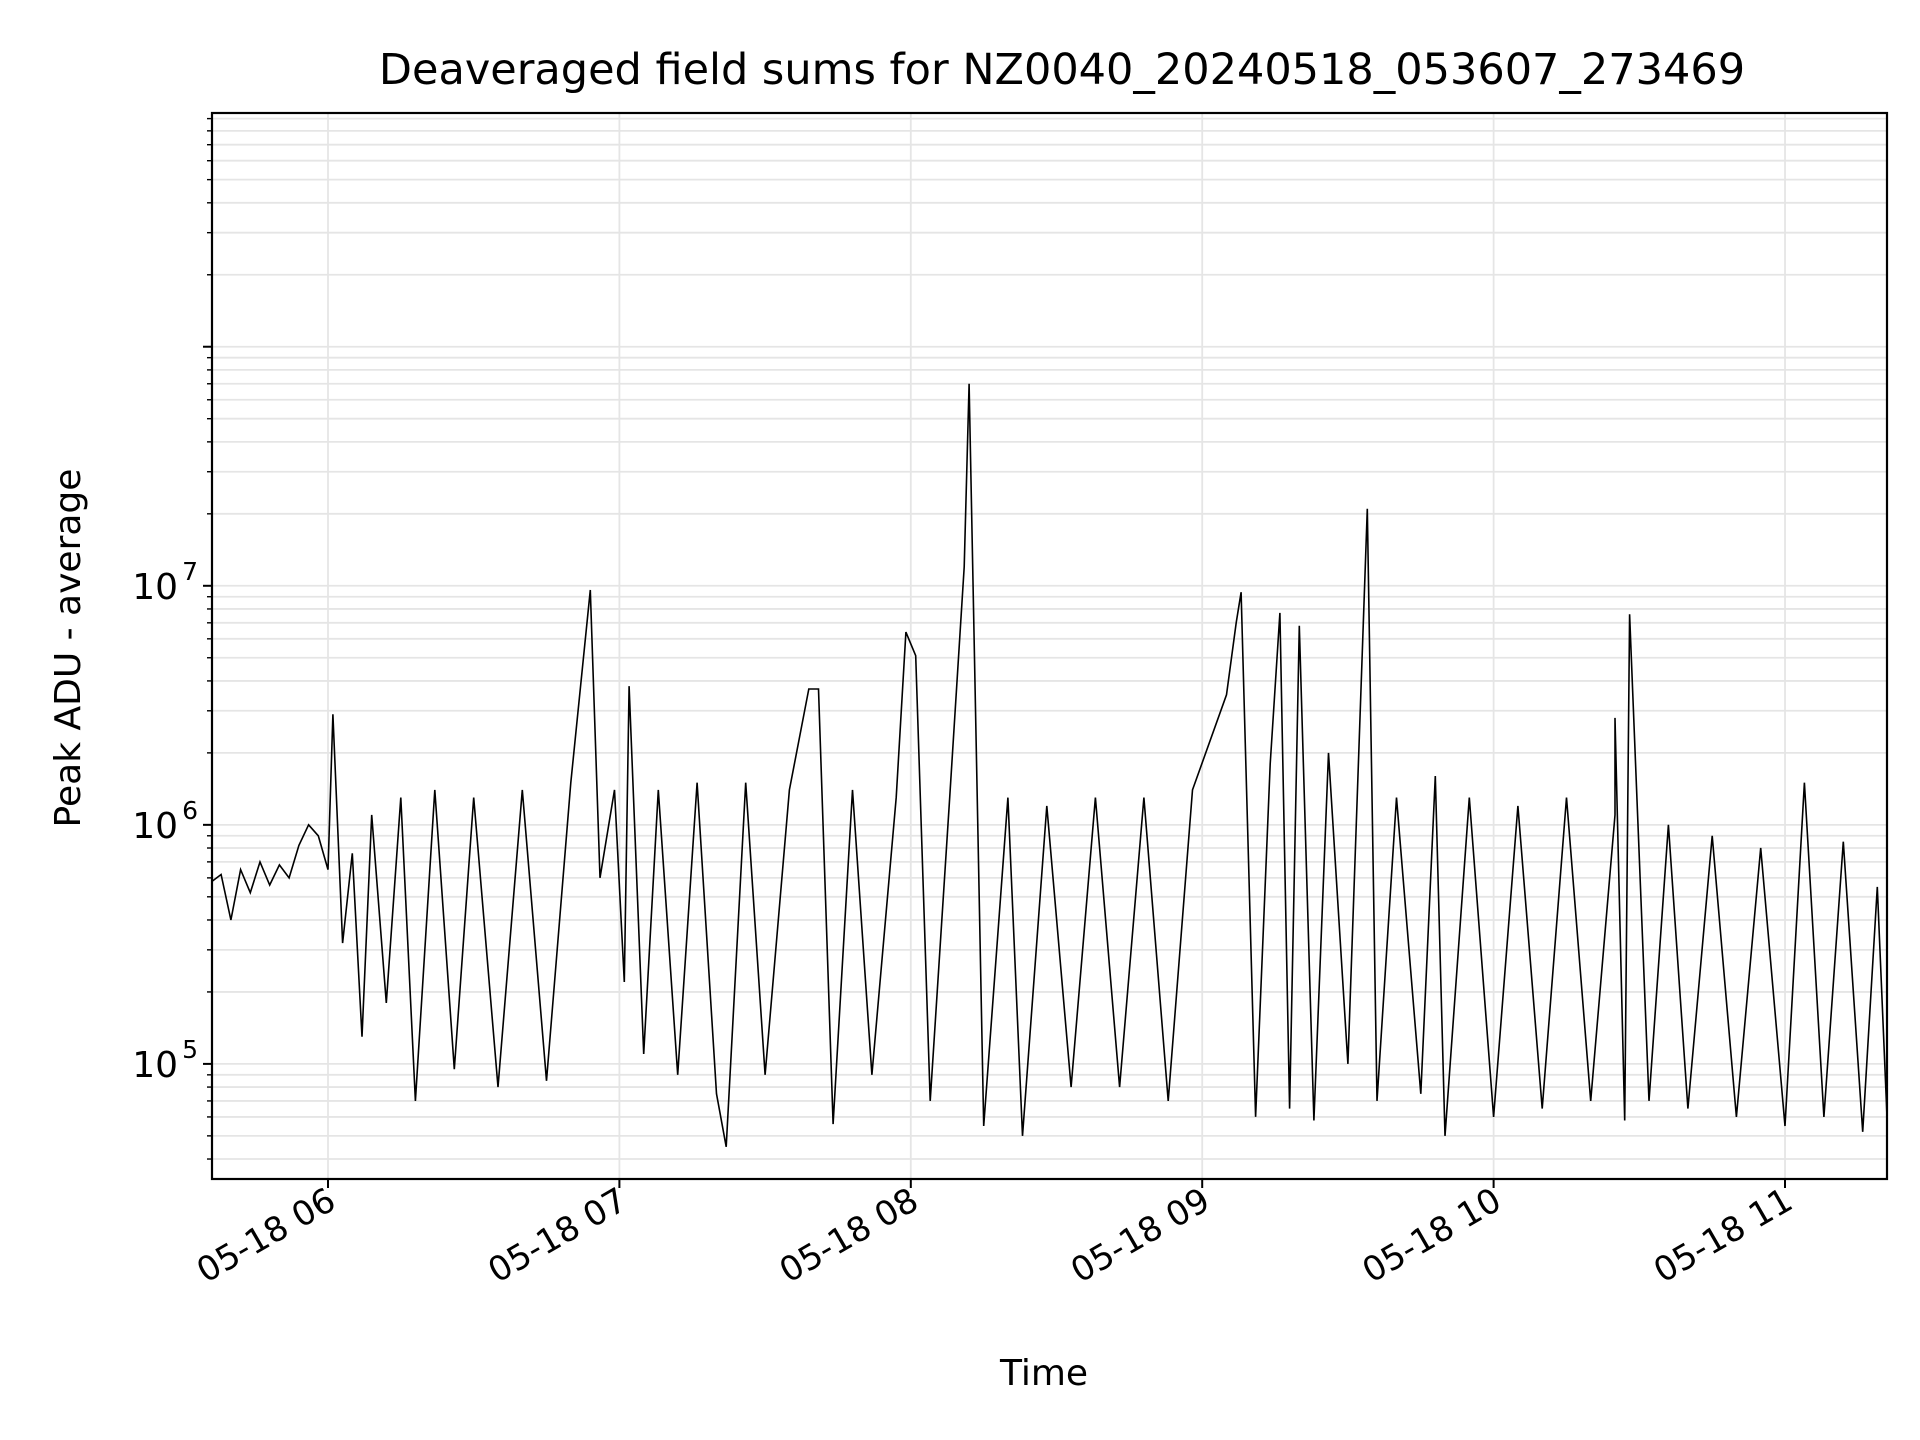 The width and height of the screenshot is (1920, 1440). I want to click on y-tick-label-exponent: 6, so click(190, 810).